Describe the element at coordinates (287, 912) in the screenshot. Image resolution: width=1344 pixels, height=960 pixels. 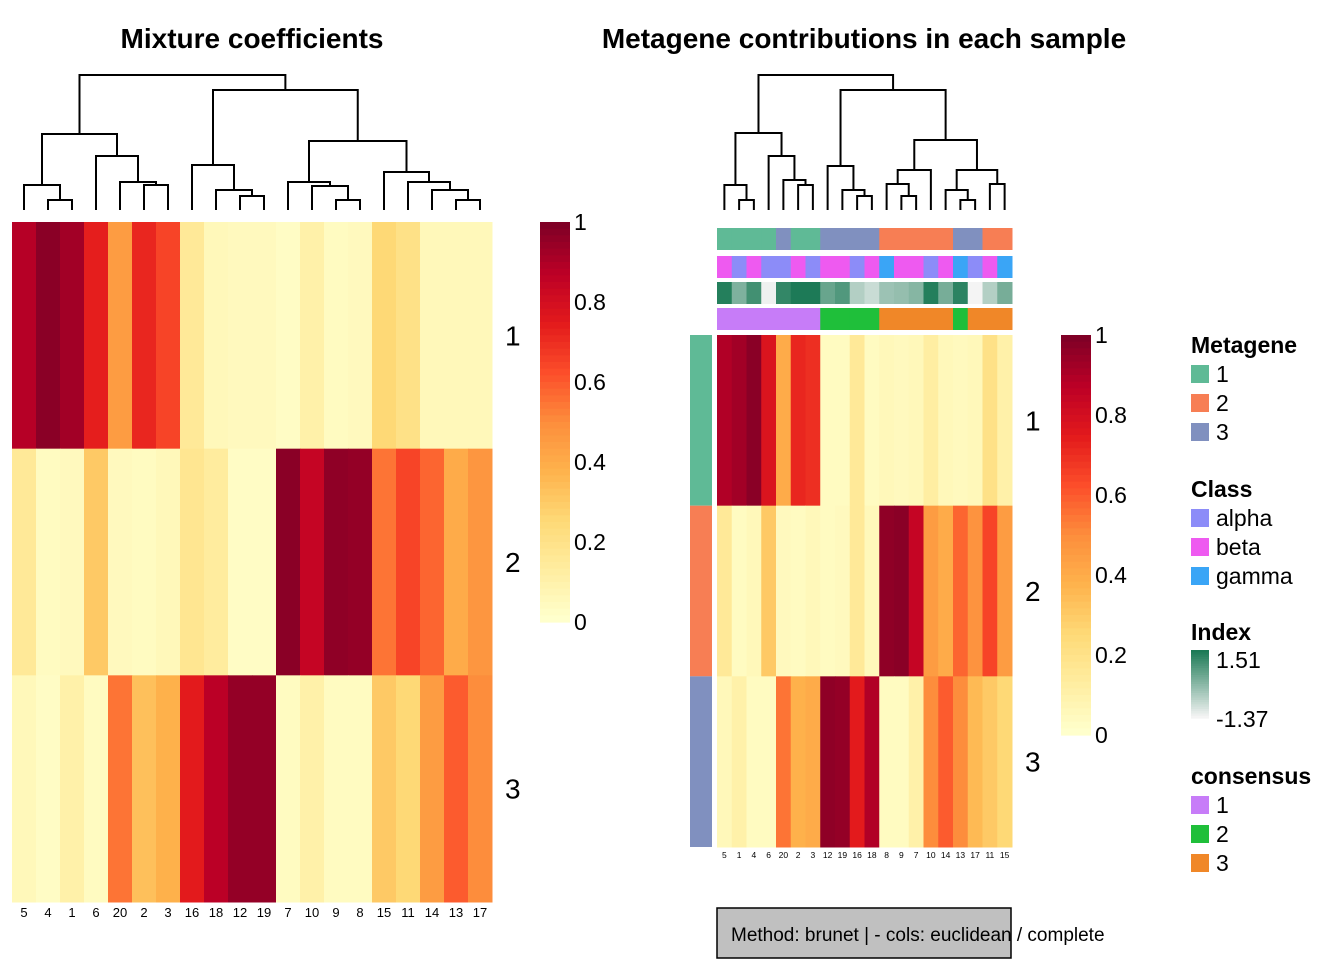
I see `column-label: 7` at that location.